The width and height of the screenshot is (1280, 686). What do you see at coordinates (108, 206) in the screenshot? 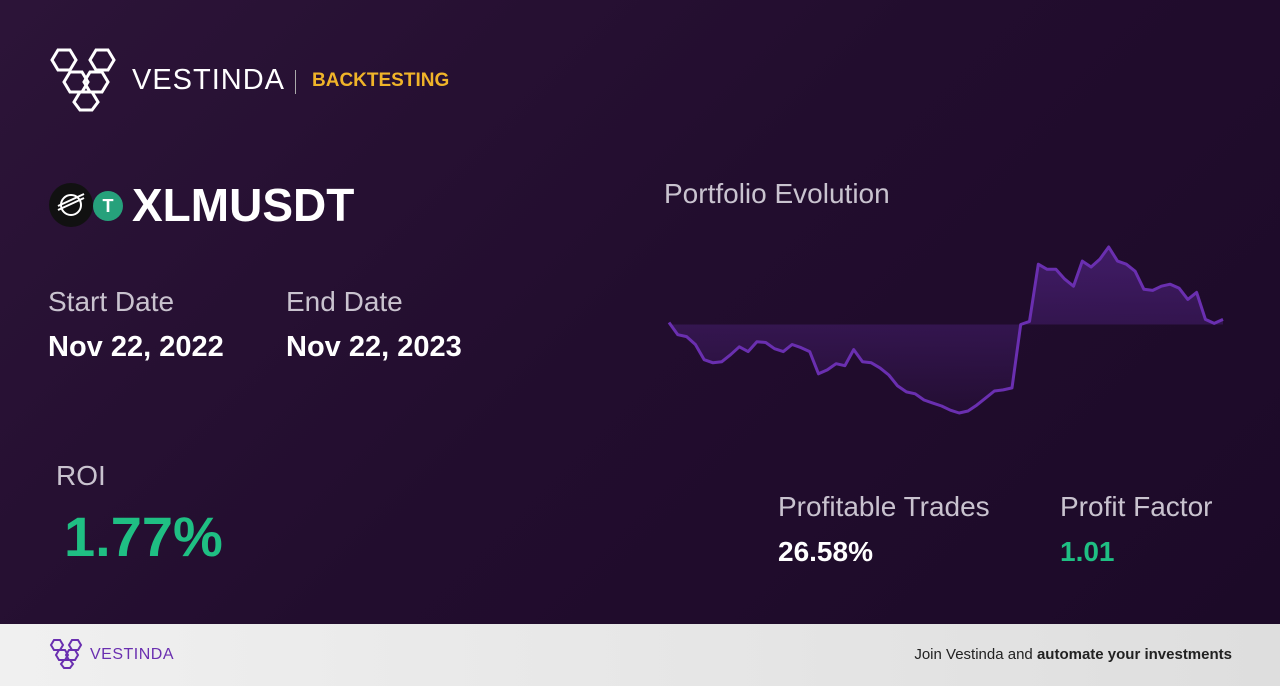
I see `svg-text: T` at bounding box center [108, 206].